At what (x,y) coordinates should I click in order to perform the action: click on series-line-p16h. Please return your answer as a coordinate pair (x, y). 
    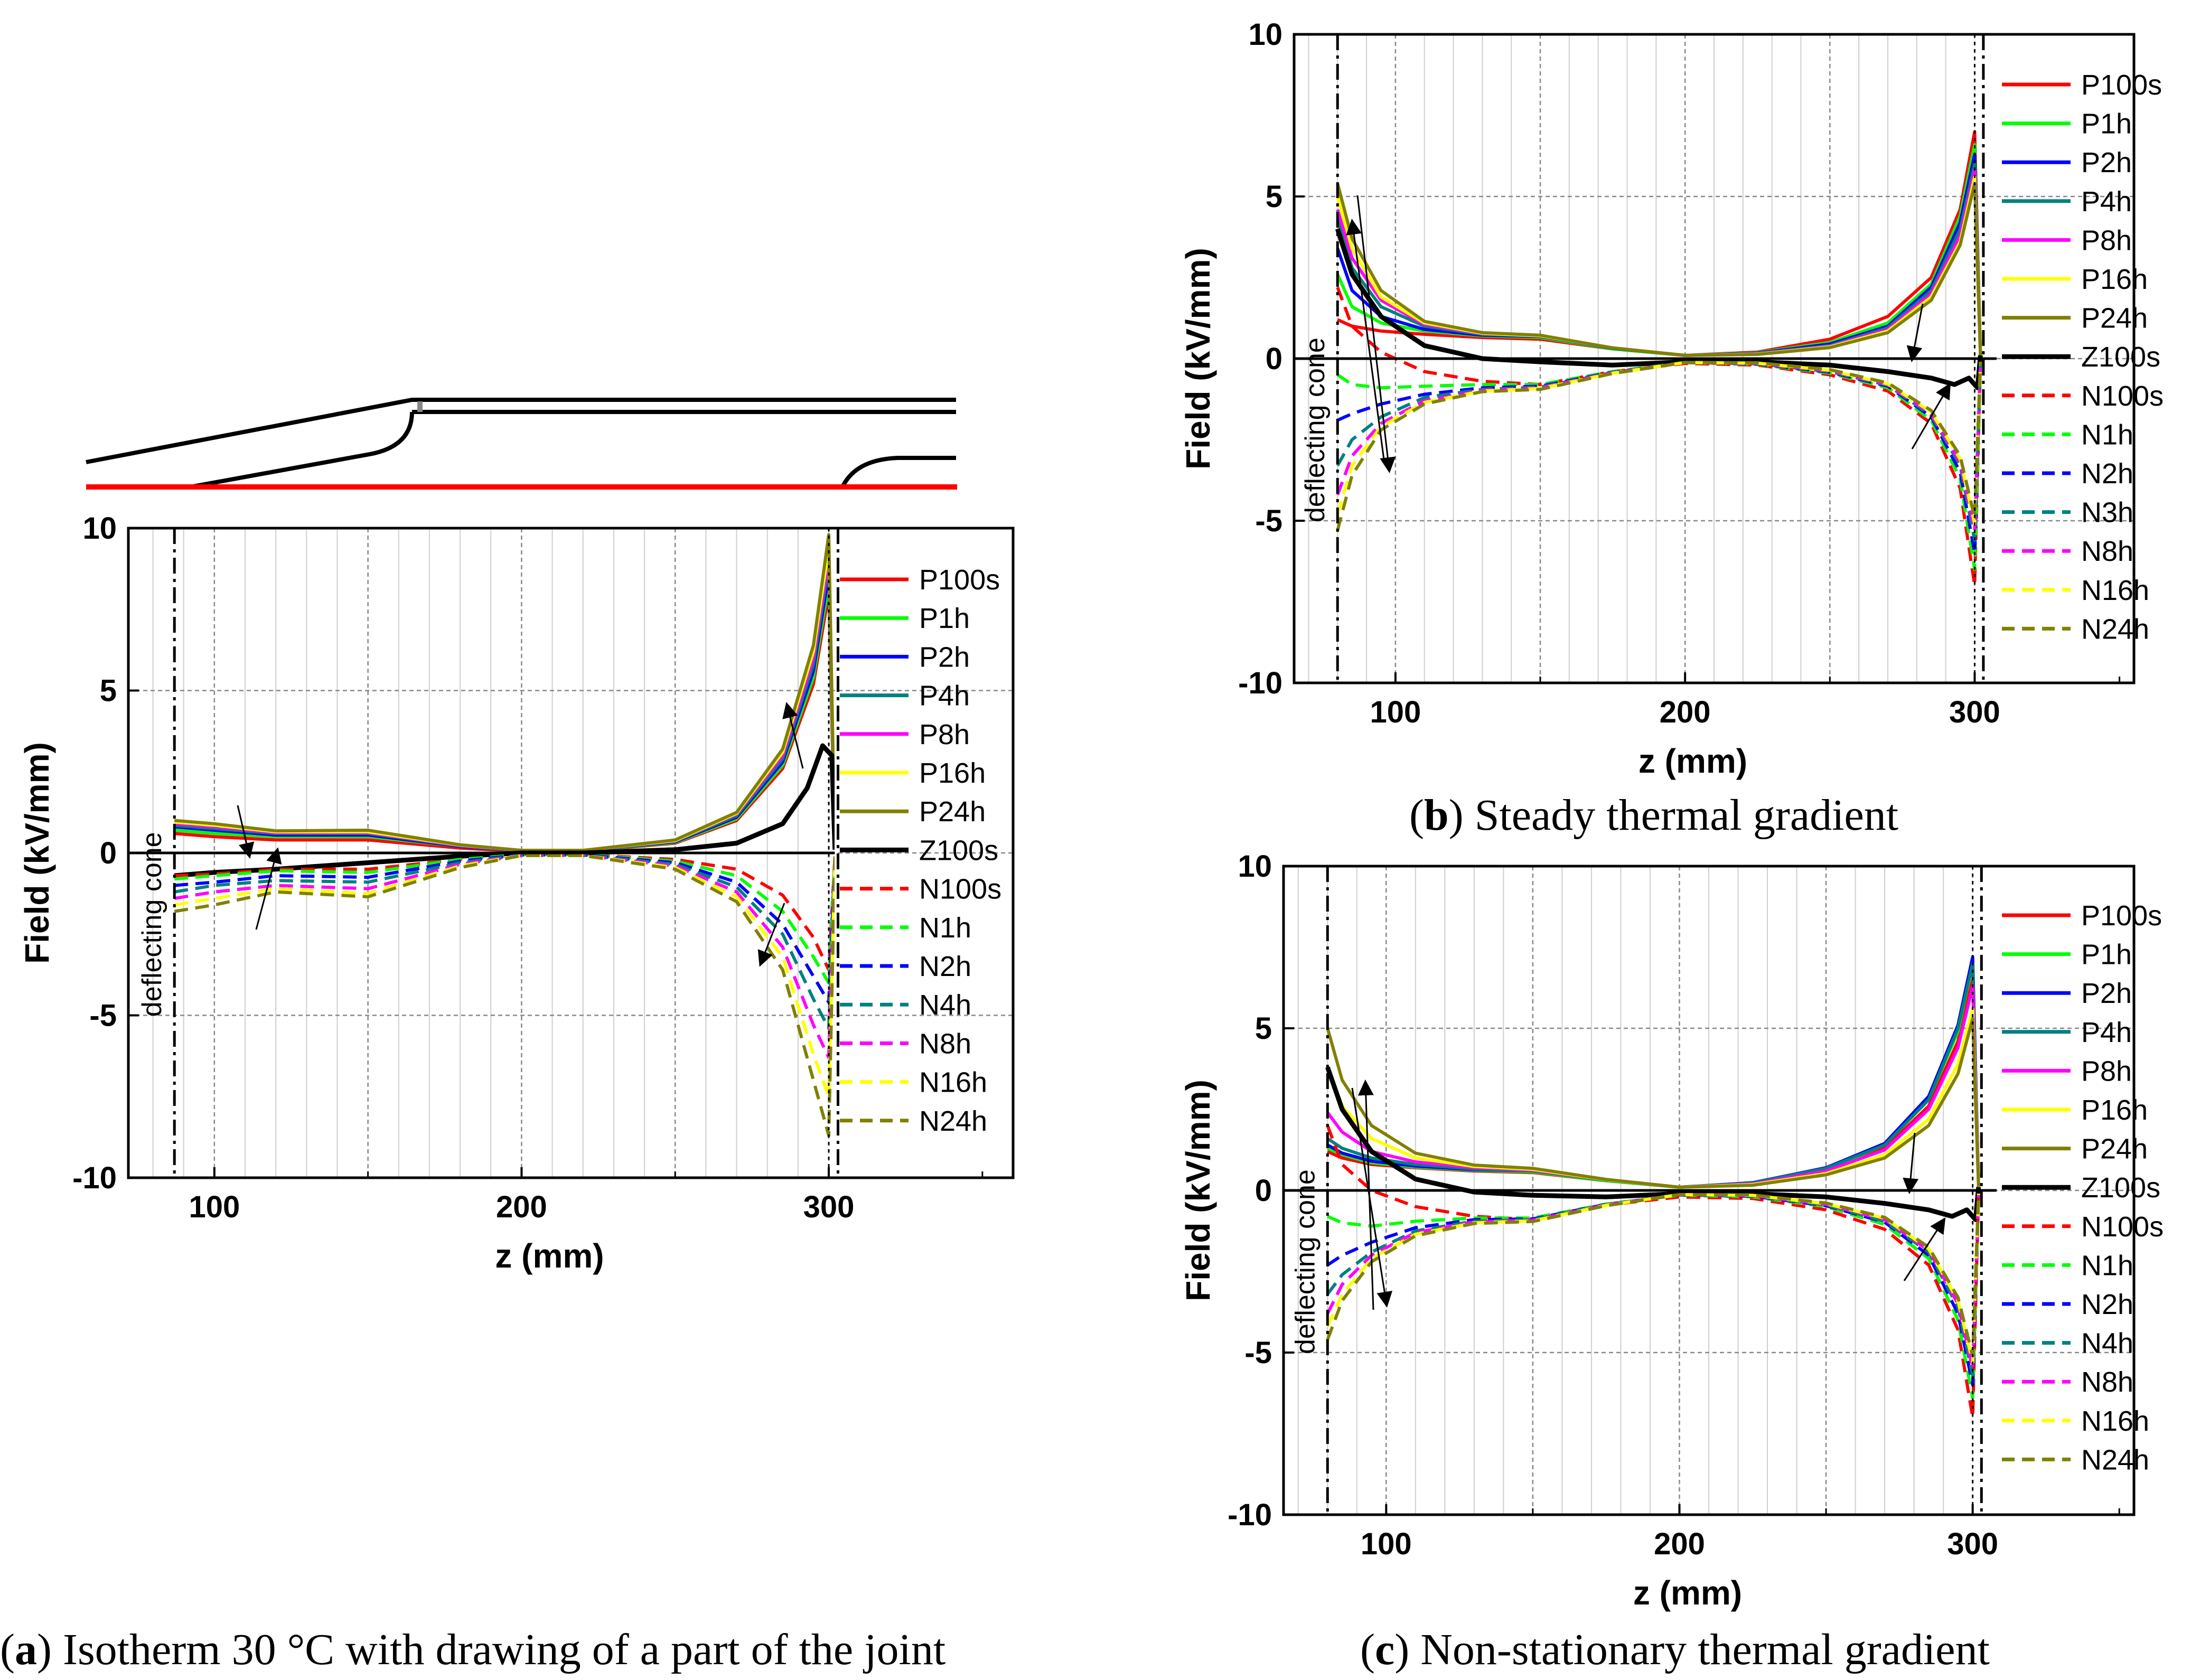
    Looking at the image, I should click on (504, 699).